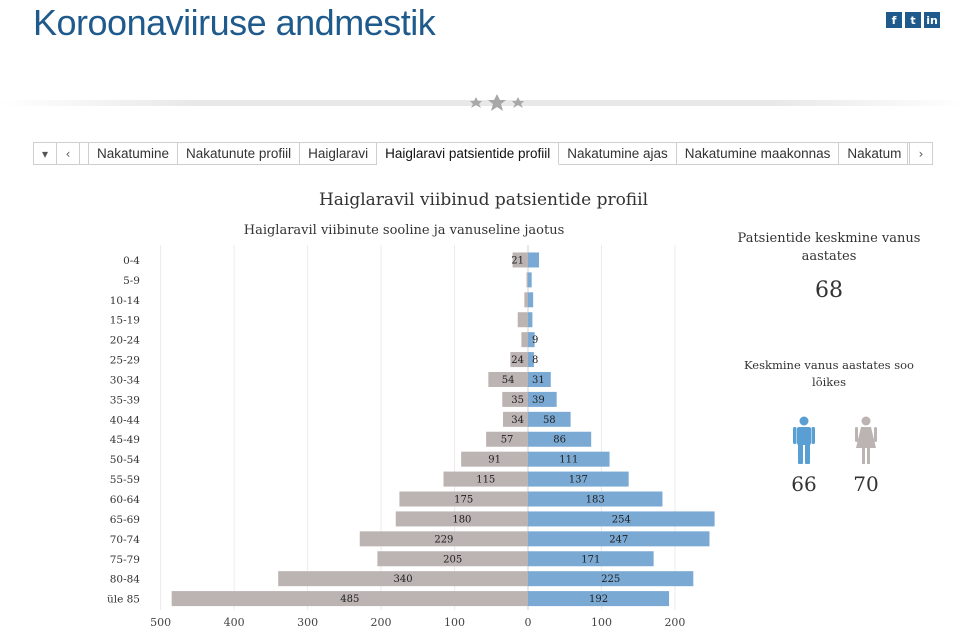 The height and width of the screenshot is (627, 967). Describe the element at coordinates (125, 400) in the screenshot. I see `category-label: 35-39` at that location.